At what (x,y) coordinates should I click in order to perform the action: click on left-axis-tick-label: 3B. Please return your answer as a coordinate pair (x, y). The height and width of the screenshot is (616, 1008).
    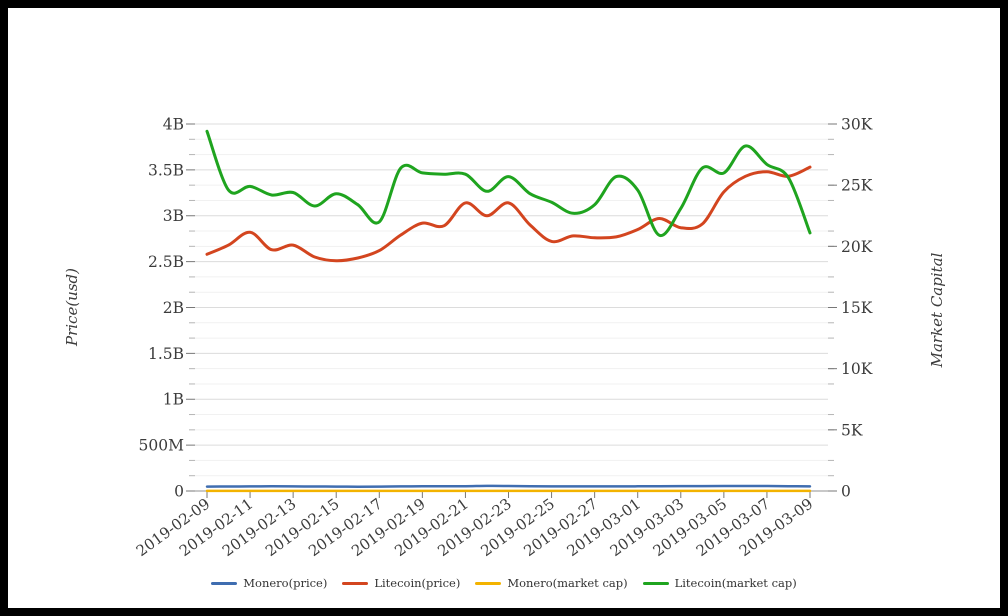
    Looking at the image, I should click on (173, 216).